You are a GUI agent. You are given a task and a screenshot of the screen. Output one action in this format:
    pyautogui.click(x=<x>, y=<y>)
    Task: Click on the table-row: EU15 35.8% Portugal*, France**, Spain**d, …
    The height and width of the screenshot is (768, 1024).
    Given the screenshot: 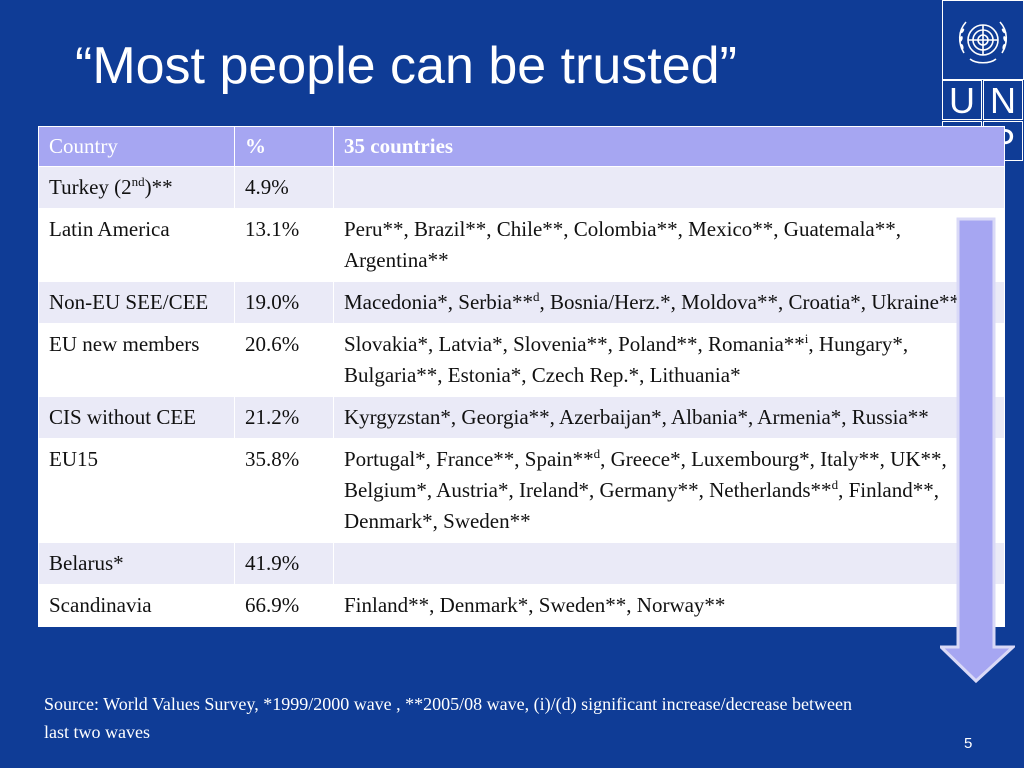 What is the action you would take?
    pyautogui.click(x=521, y=490)
    